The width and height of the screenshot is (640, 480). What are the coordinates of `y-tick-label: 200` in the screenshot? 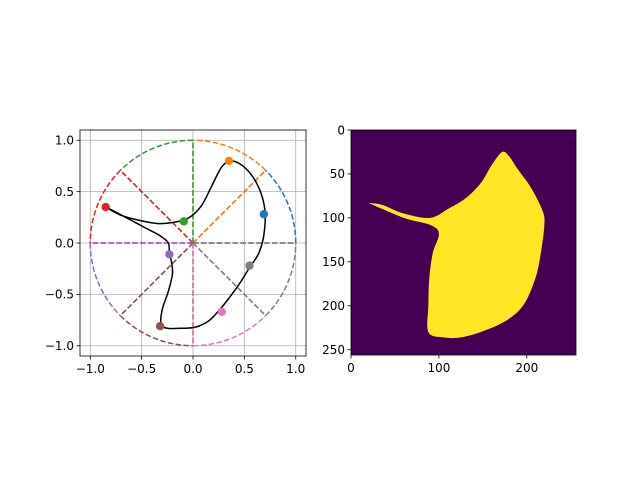 It's located at (333, 306).